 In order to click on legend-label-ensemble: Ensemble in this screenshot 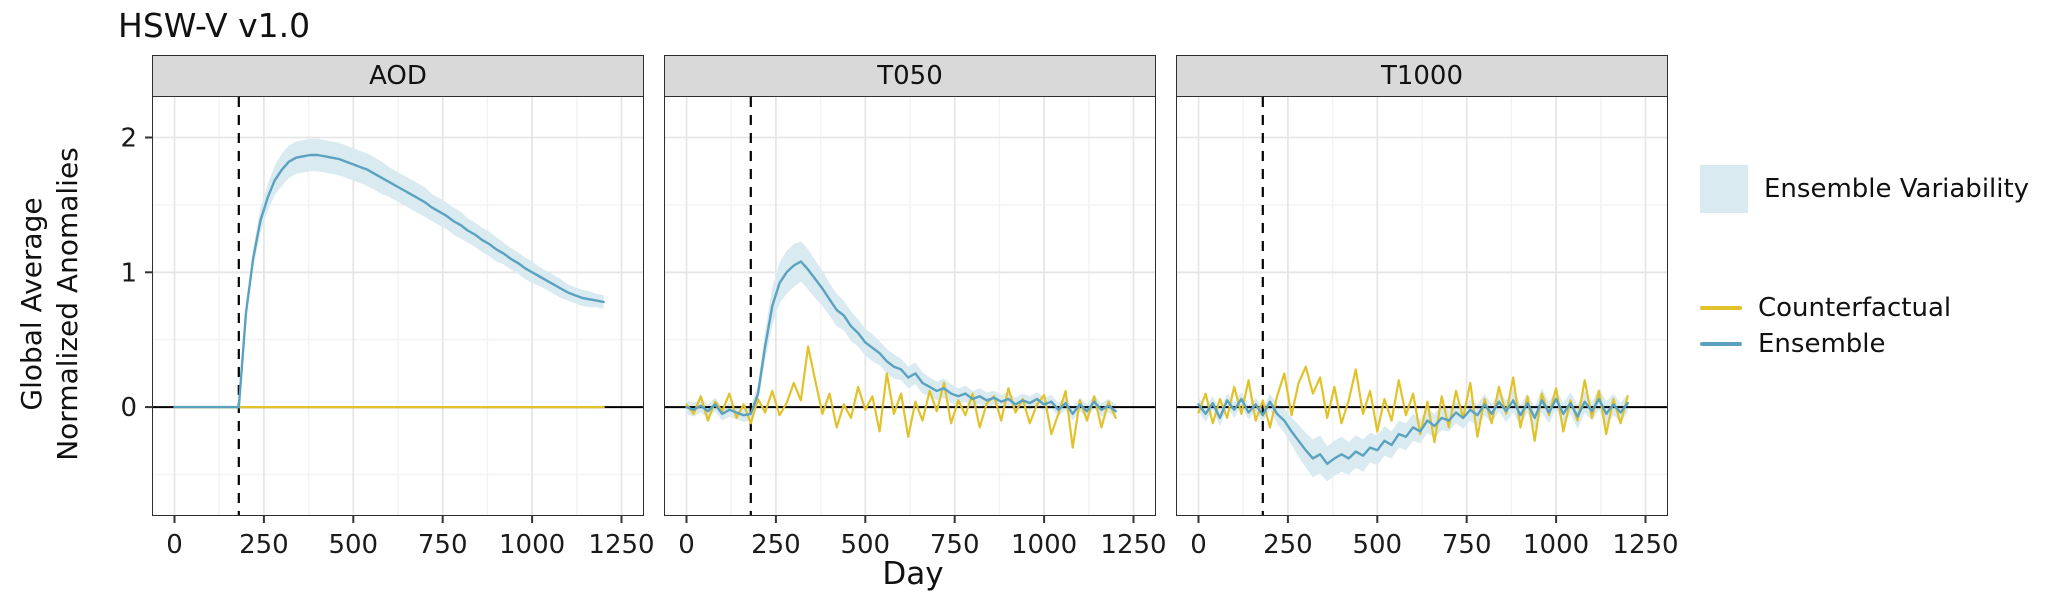, I will do `click(1822, 344)`.